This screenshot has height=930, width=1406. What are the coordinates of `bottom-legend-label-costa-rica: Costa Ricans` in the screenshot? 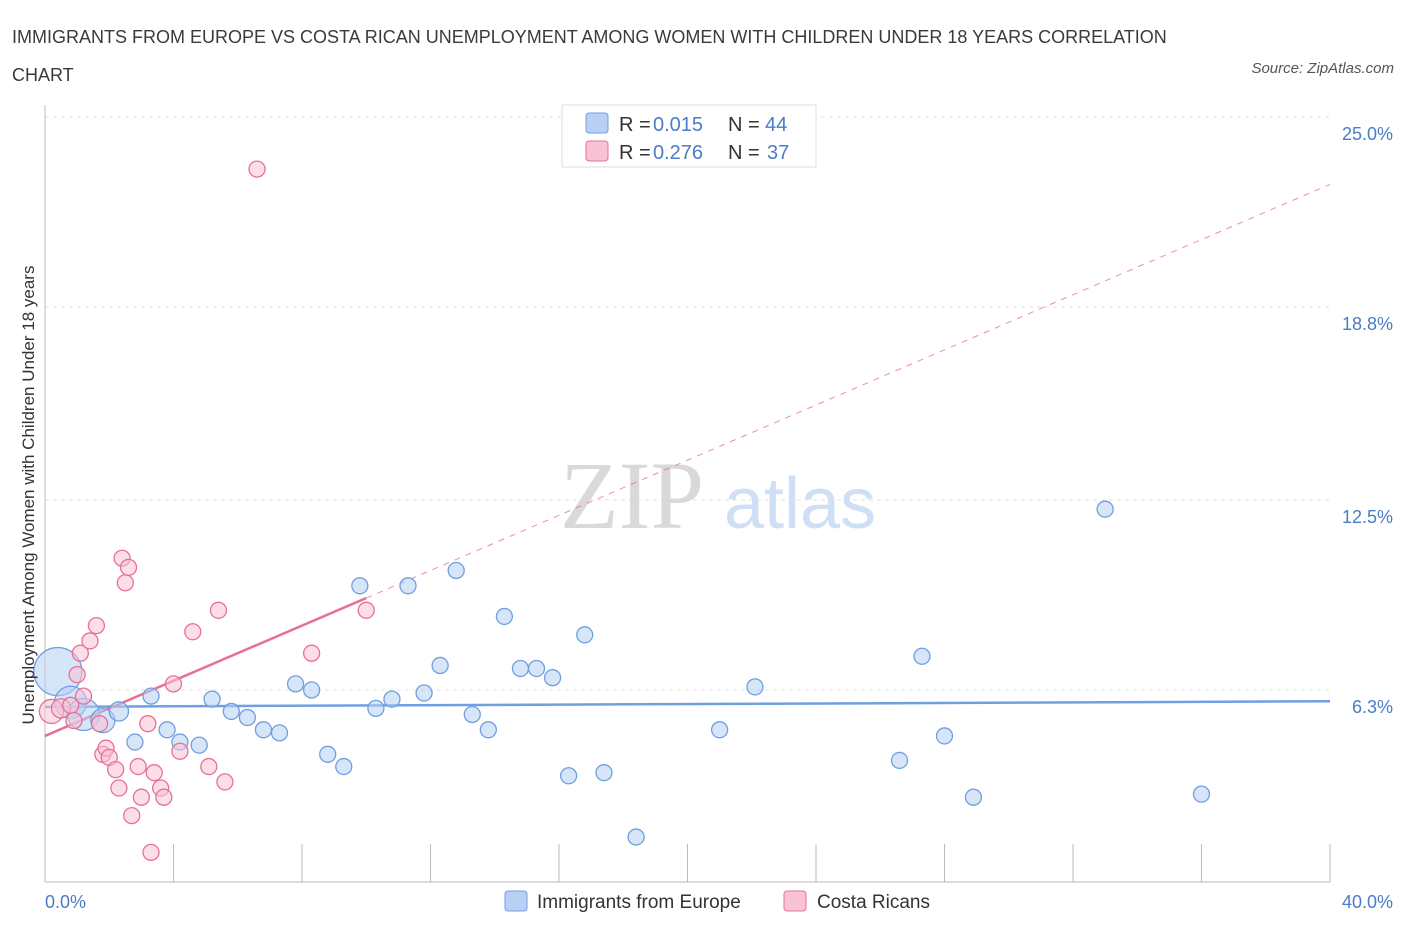 It's located at (873, 902).